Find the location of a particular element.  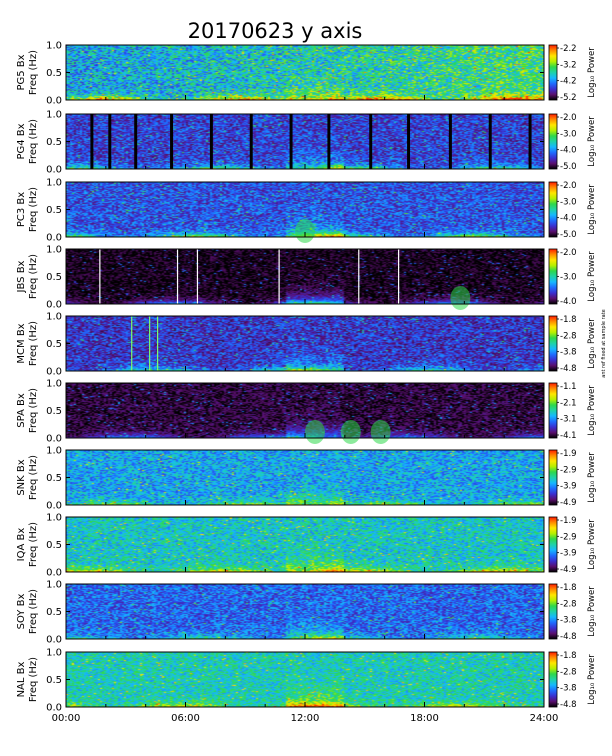

colorbar-tick-label: -5.0 is located at coordinates (568, 235).